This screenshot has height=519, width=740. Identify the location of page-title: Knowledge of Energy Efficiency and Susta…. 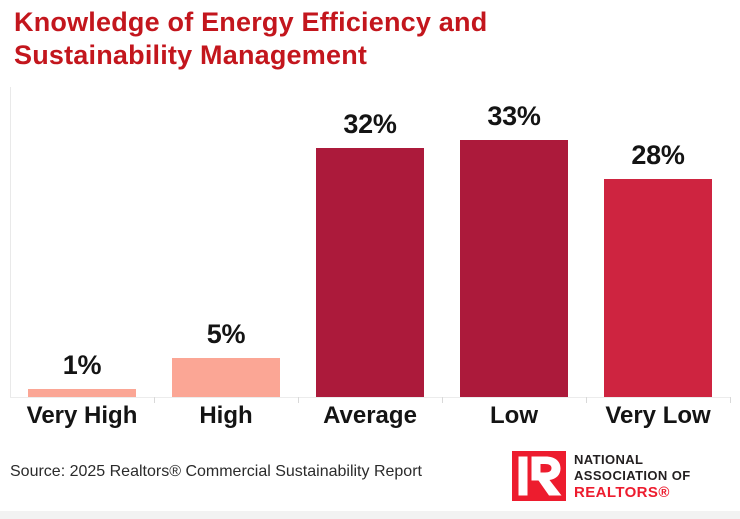
(250, 39).